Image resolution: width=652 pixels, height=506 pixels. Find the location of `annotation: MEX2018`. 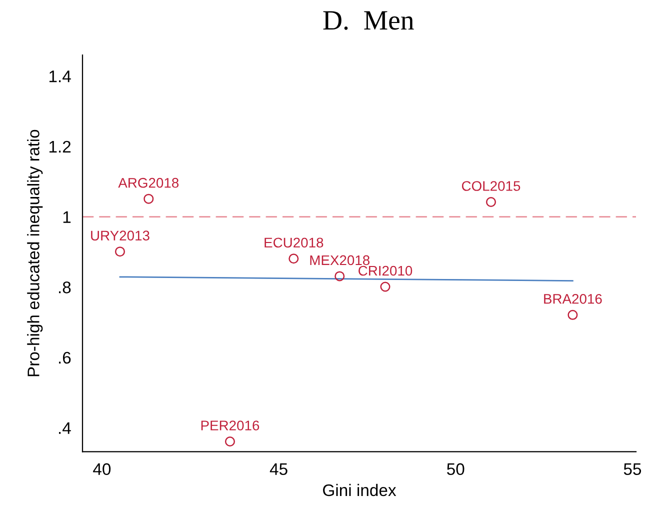

annotation: MEX2018 is located at coordinates (340, 260).